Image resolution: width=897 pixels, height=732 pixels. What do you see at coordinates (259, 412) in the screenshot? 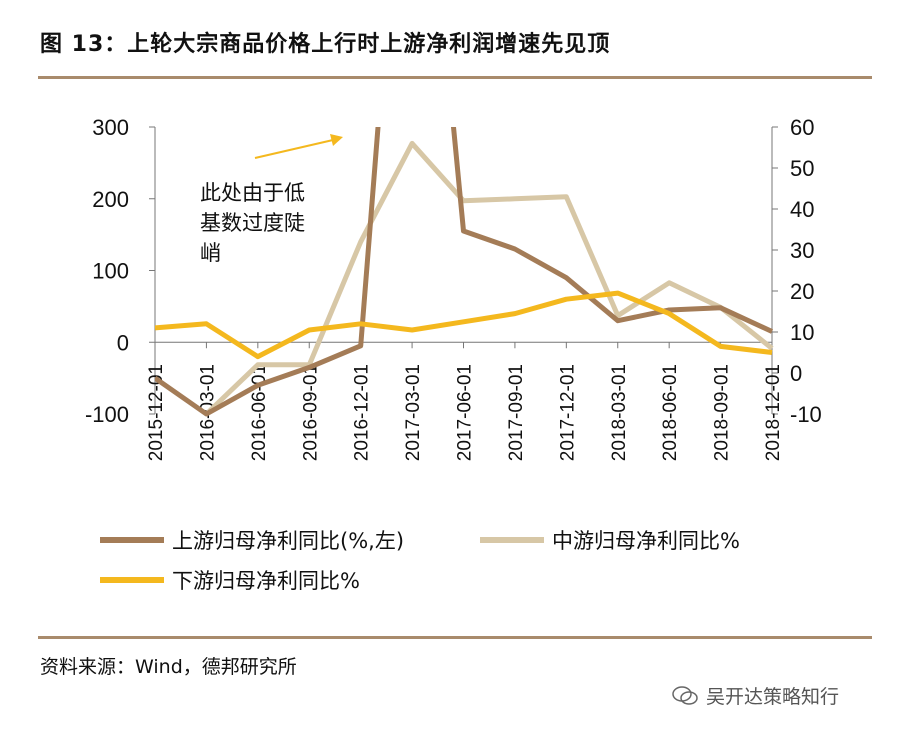
I see `x-tick-label: 2016-06-01` at bounding box center [259, 412].